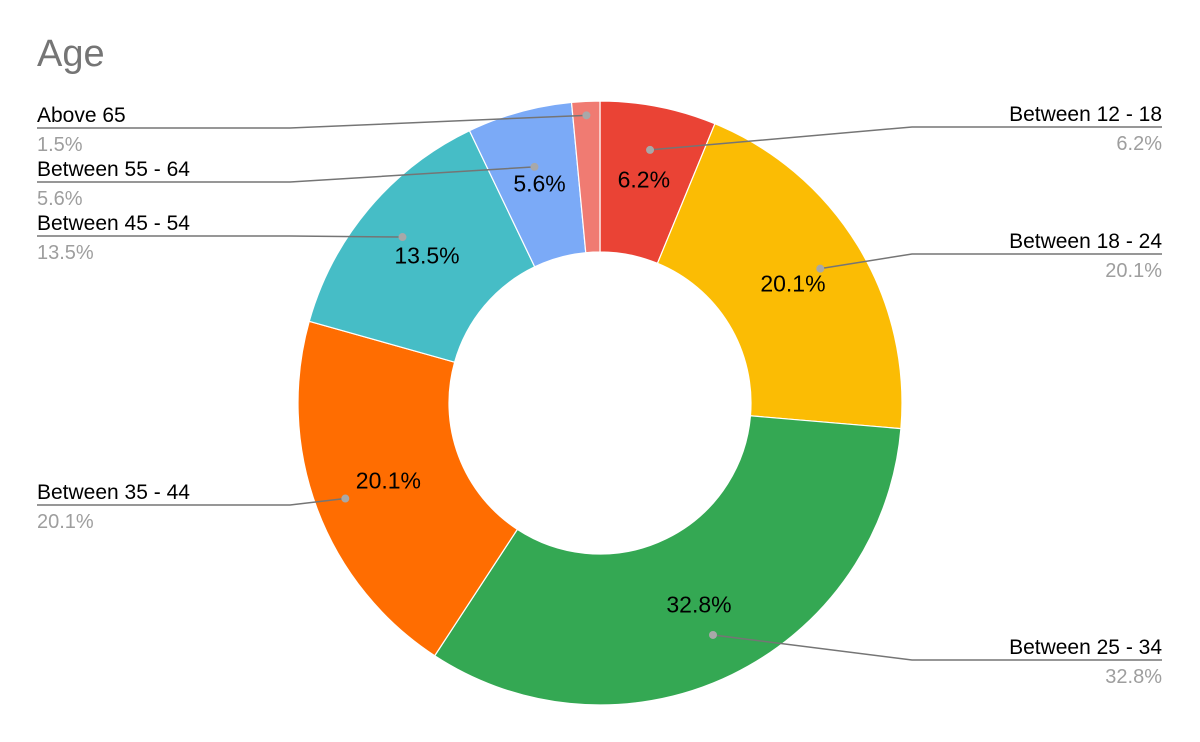 This screenshot has height=742, width=1200. What do you see at coordinates (60, 199) in the screenshot?
I see `percent-label-between-55-64: 5.6%` at bounding box center [60, 199].